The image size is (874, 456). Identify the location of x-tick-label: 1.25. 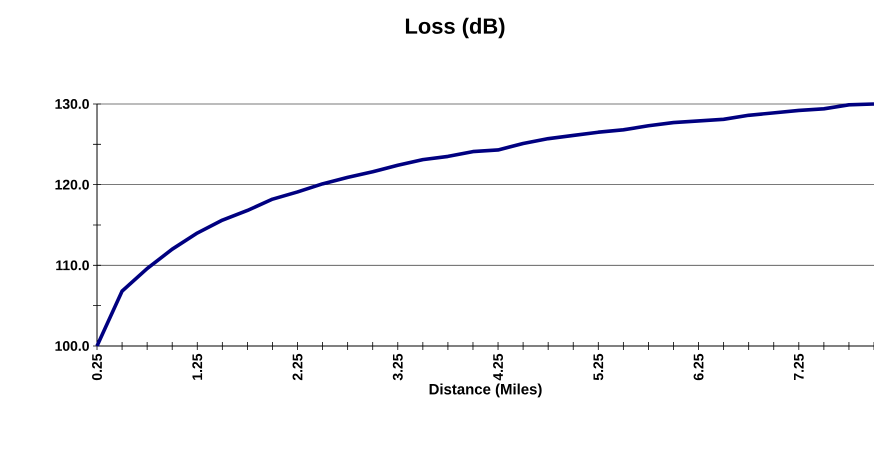
(197, 367).